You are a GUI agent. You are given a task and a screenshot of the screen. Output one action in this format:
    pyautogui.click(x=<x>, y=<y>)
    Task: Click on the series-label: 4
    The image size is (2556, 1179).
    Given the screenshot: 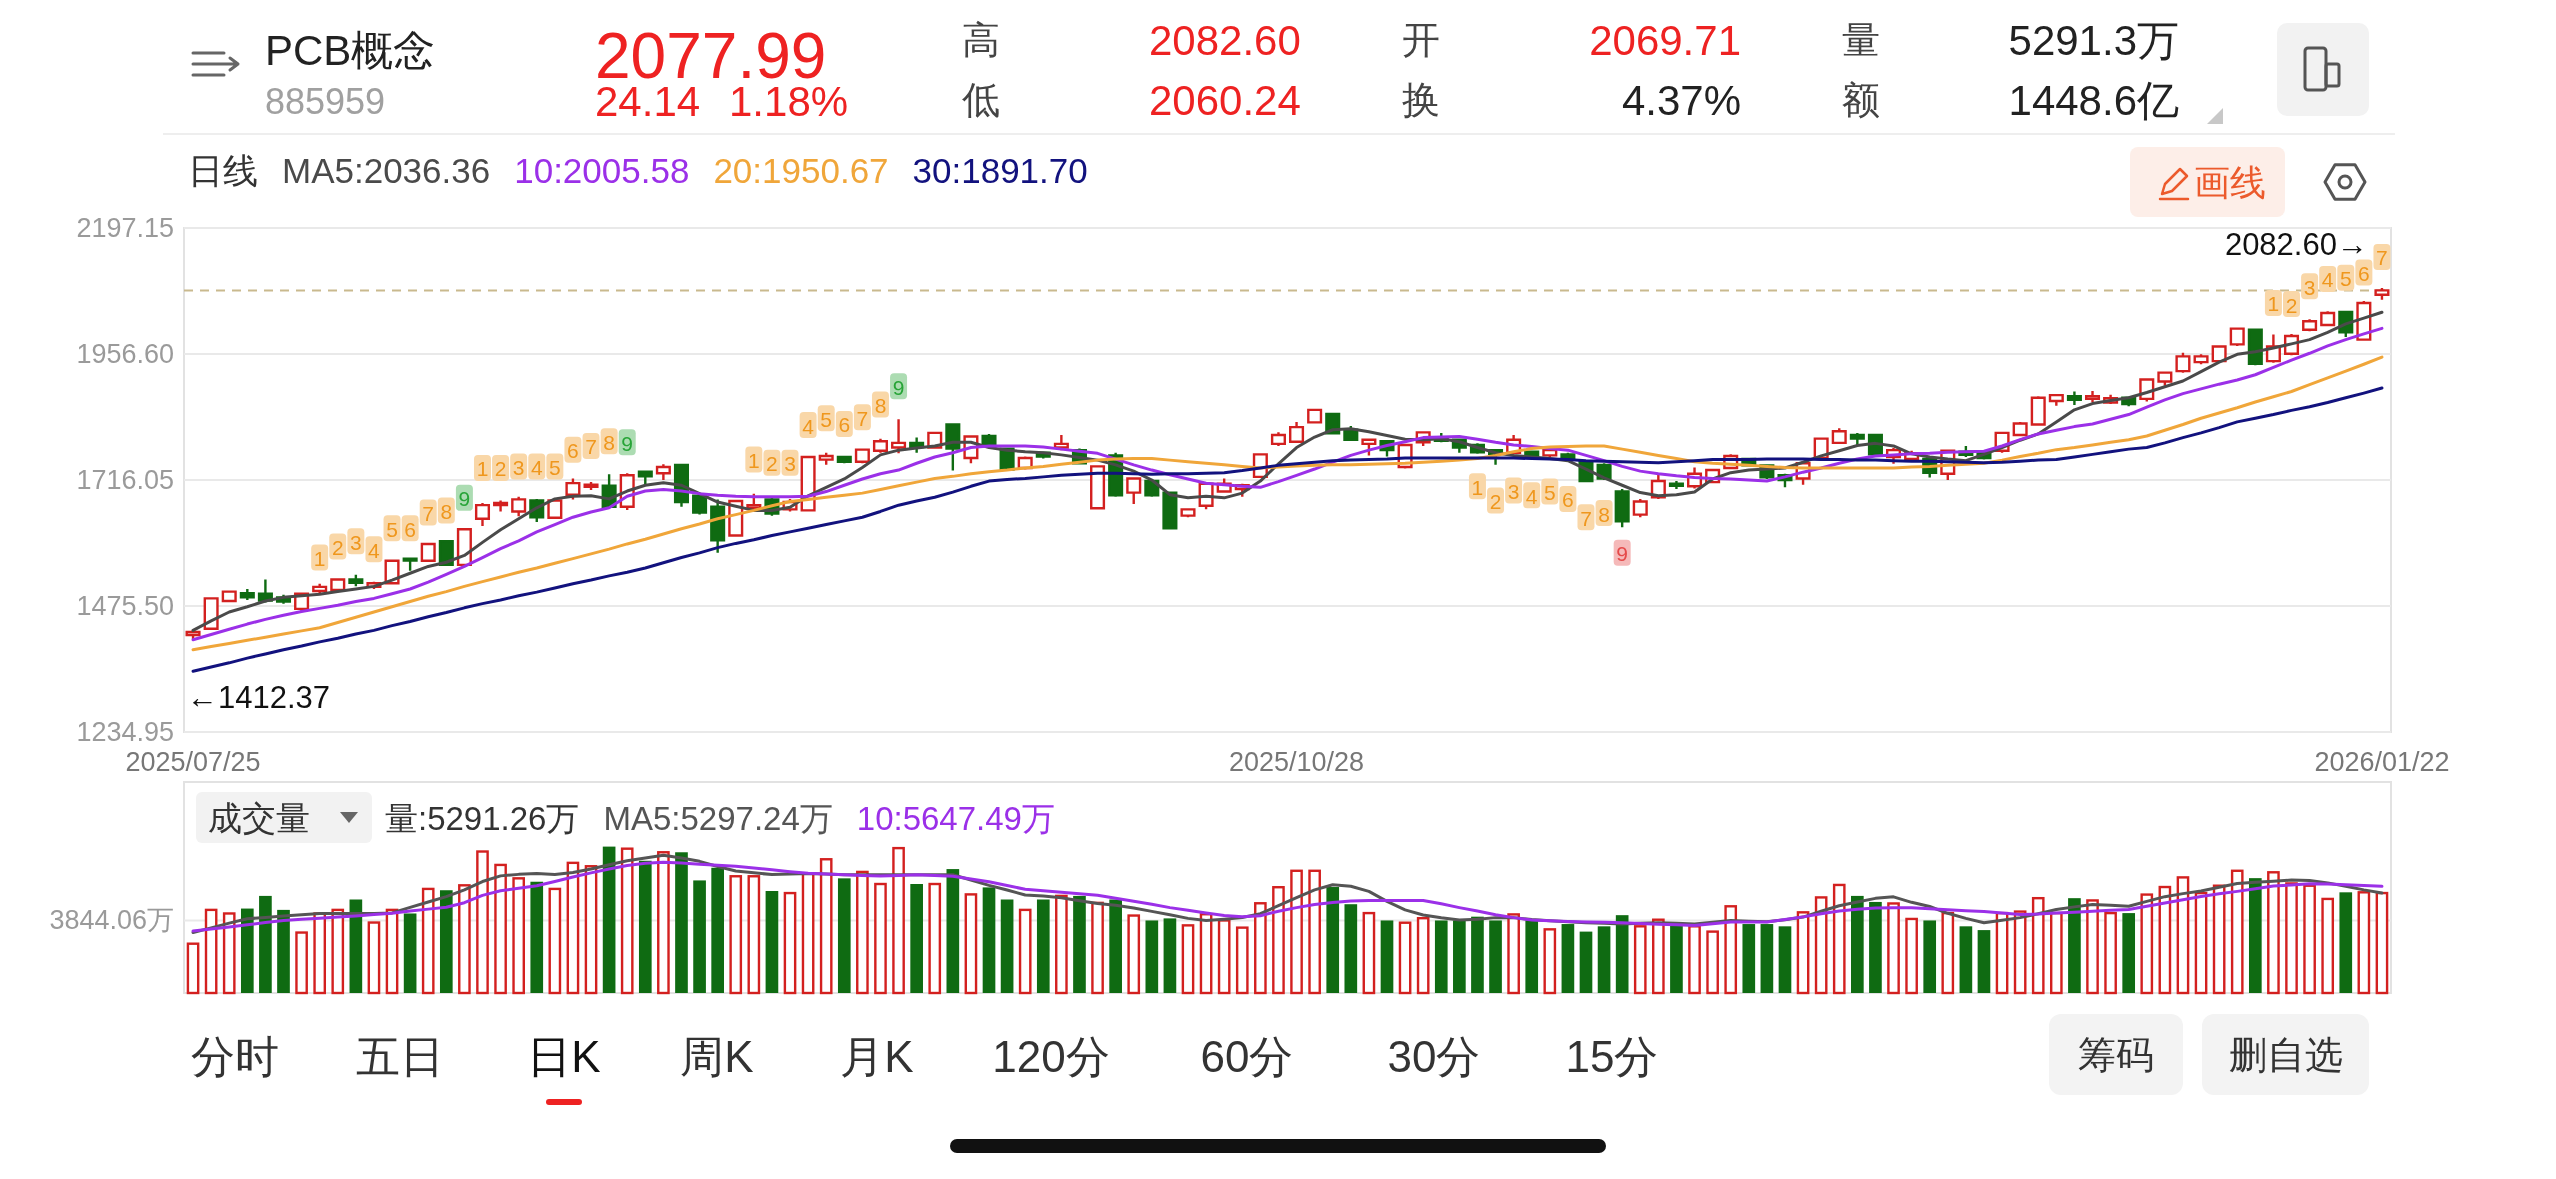 What is the action you would take?
    pyautogui.click(x=374, y=550)
    